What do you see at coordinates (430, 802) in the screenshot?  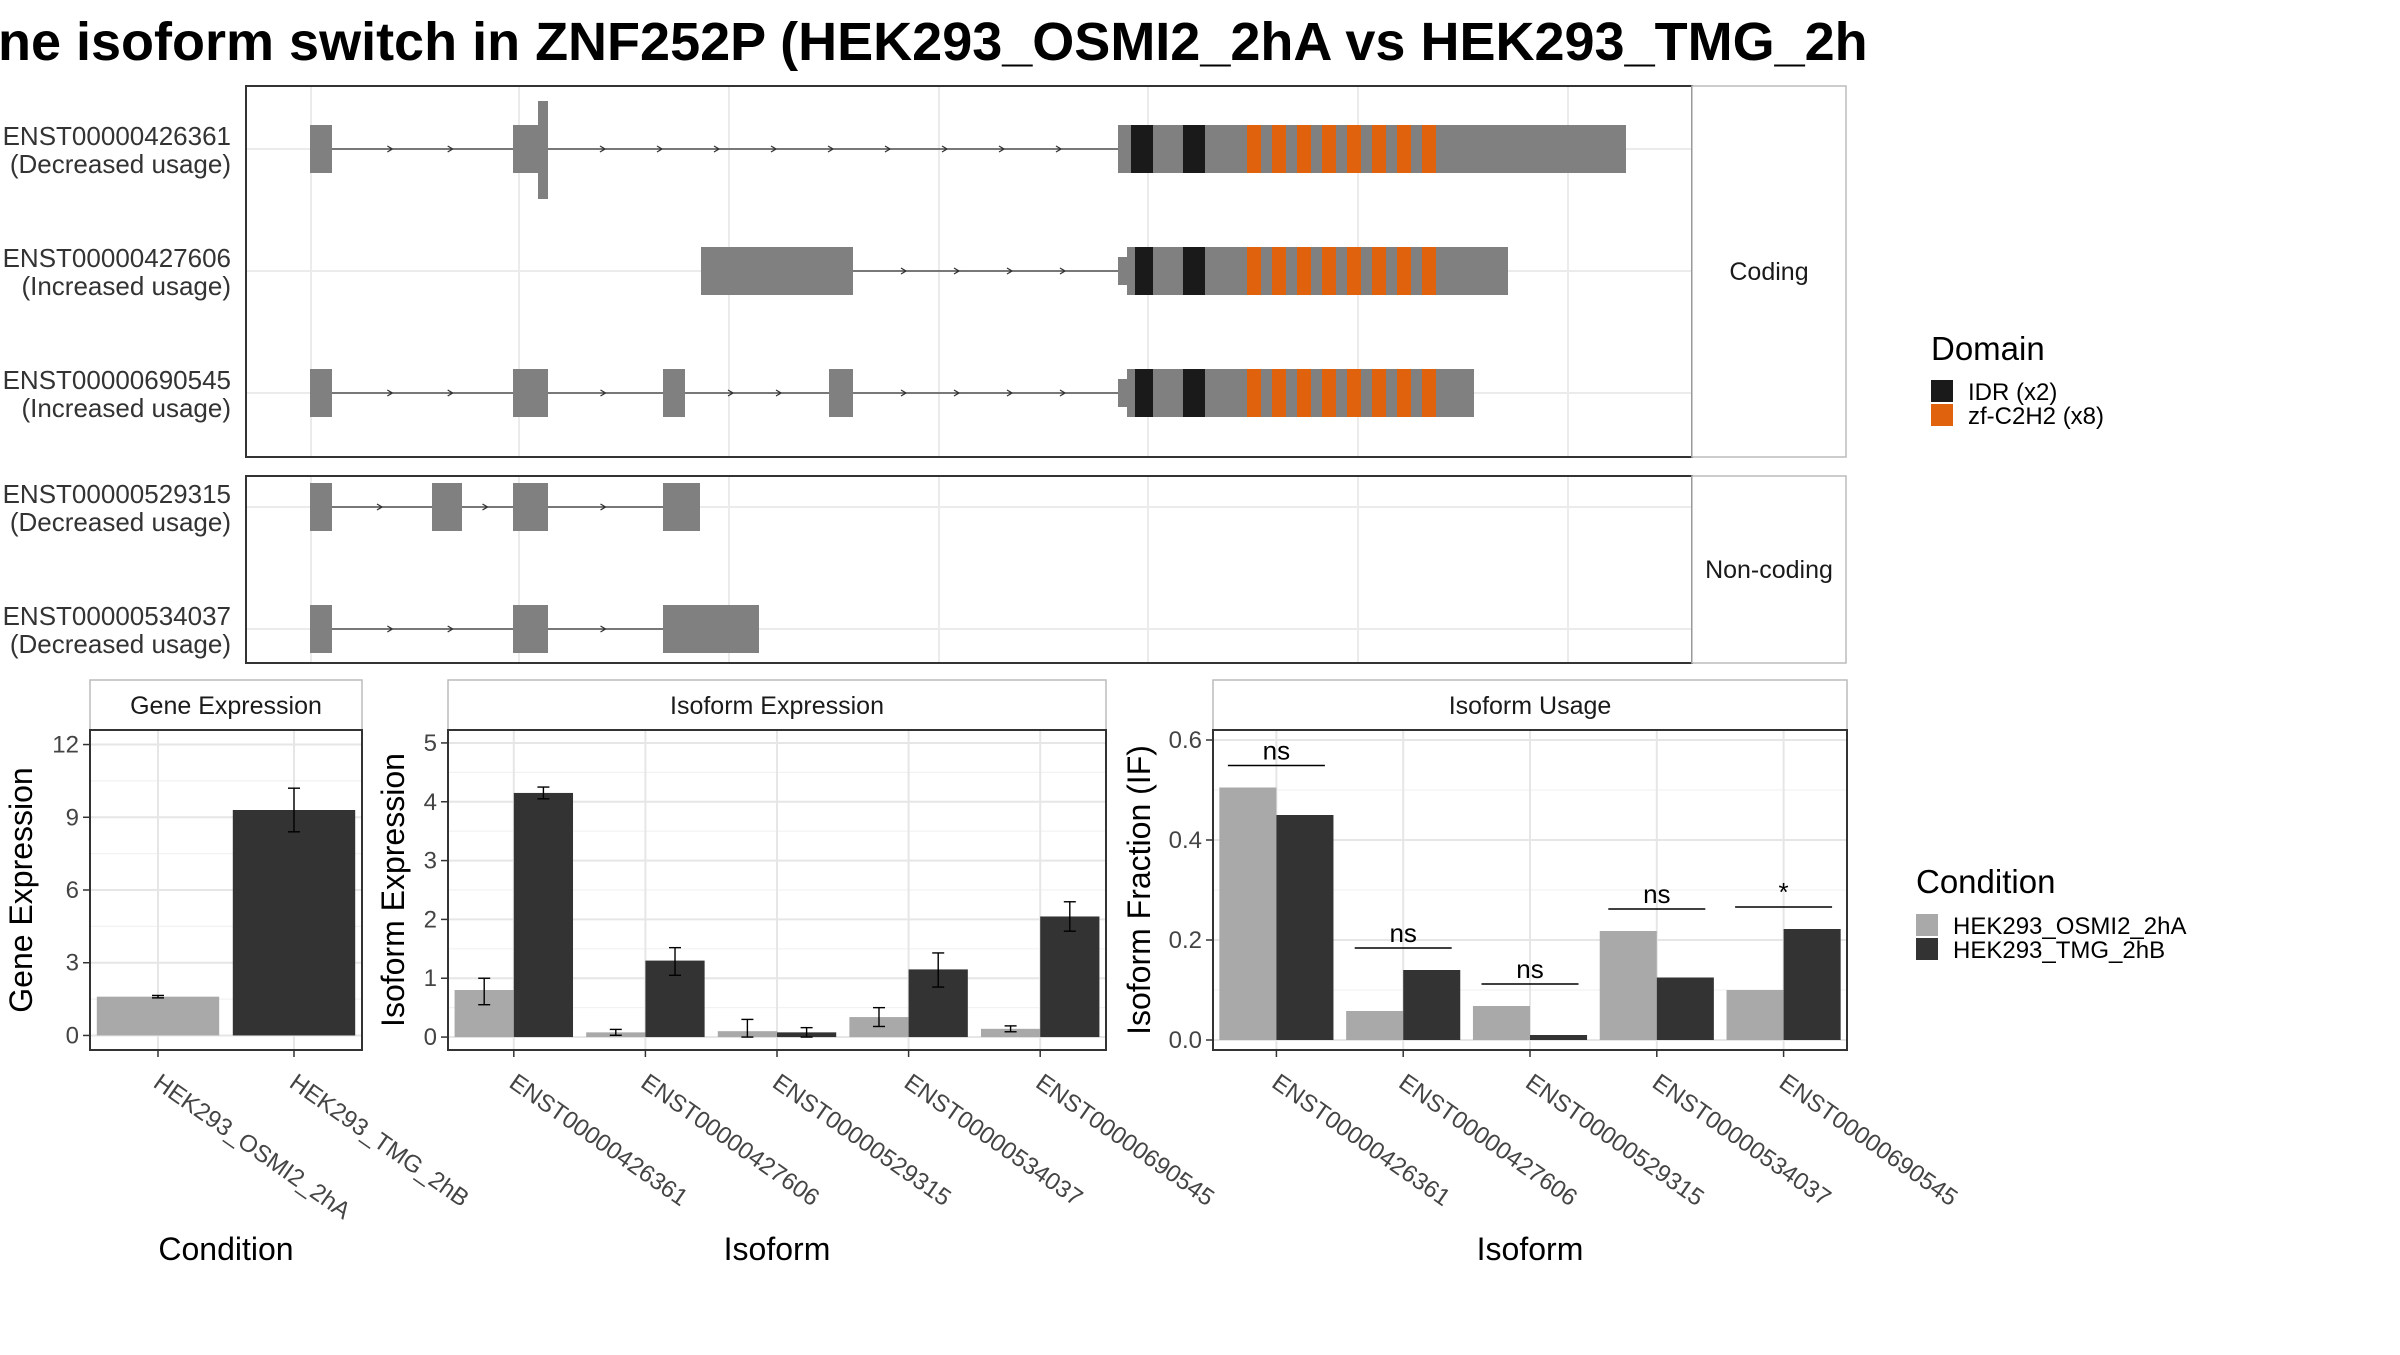 I see `y-tick-label: 4` at bounding box center [430, 802].